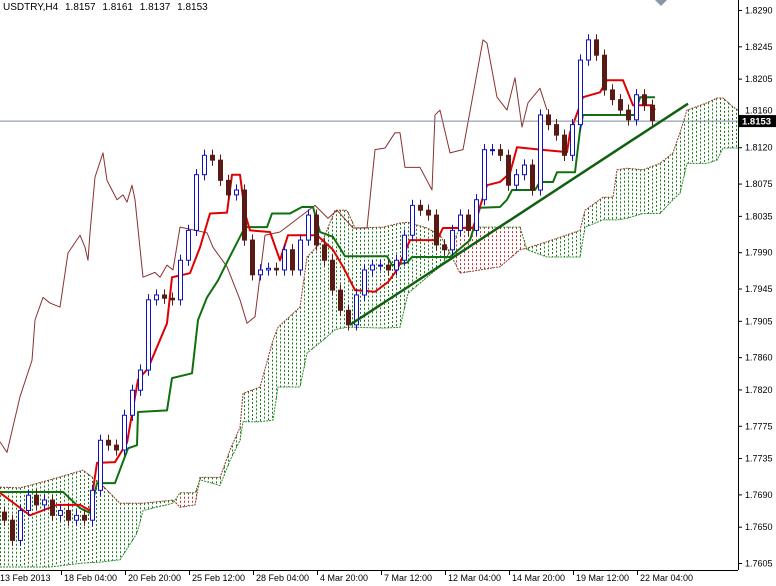 This screenshot has height=586, width=776. I want to click on y-tick-label: 1.7945, so click(759, 289).